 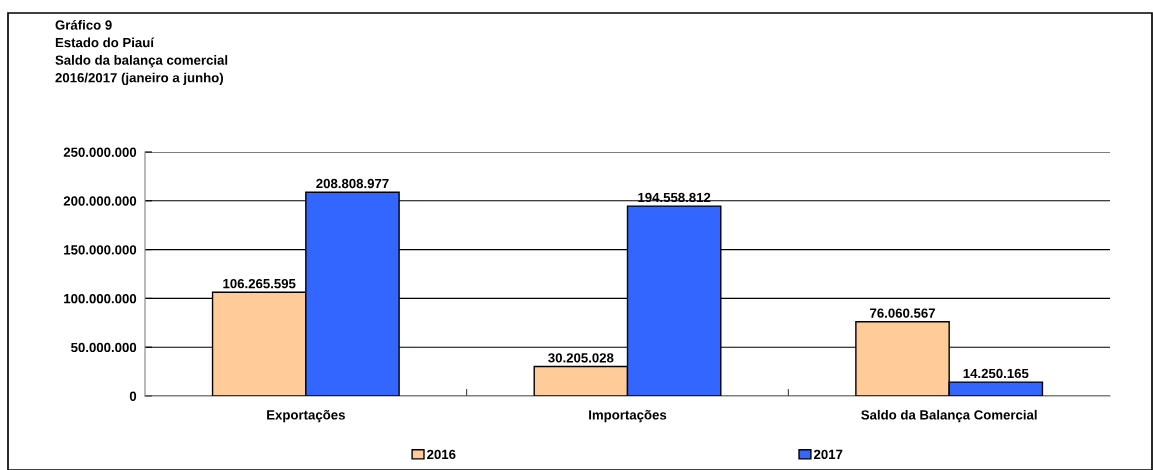 What do you see at coordinates (949, 416) in the screenshot?
I see `x-tick-label: Saldo da Balança Comercial` at bounding box center [949, 416].